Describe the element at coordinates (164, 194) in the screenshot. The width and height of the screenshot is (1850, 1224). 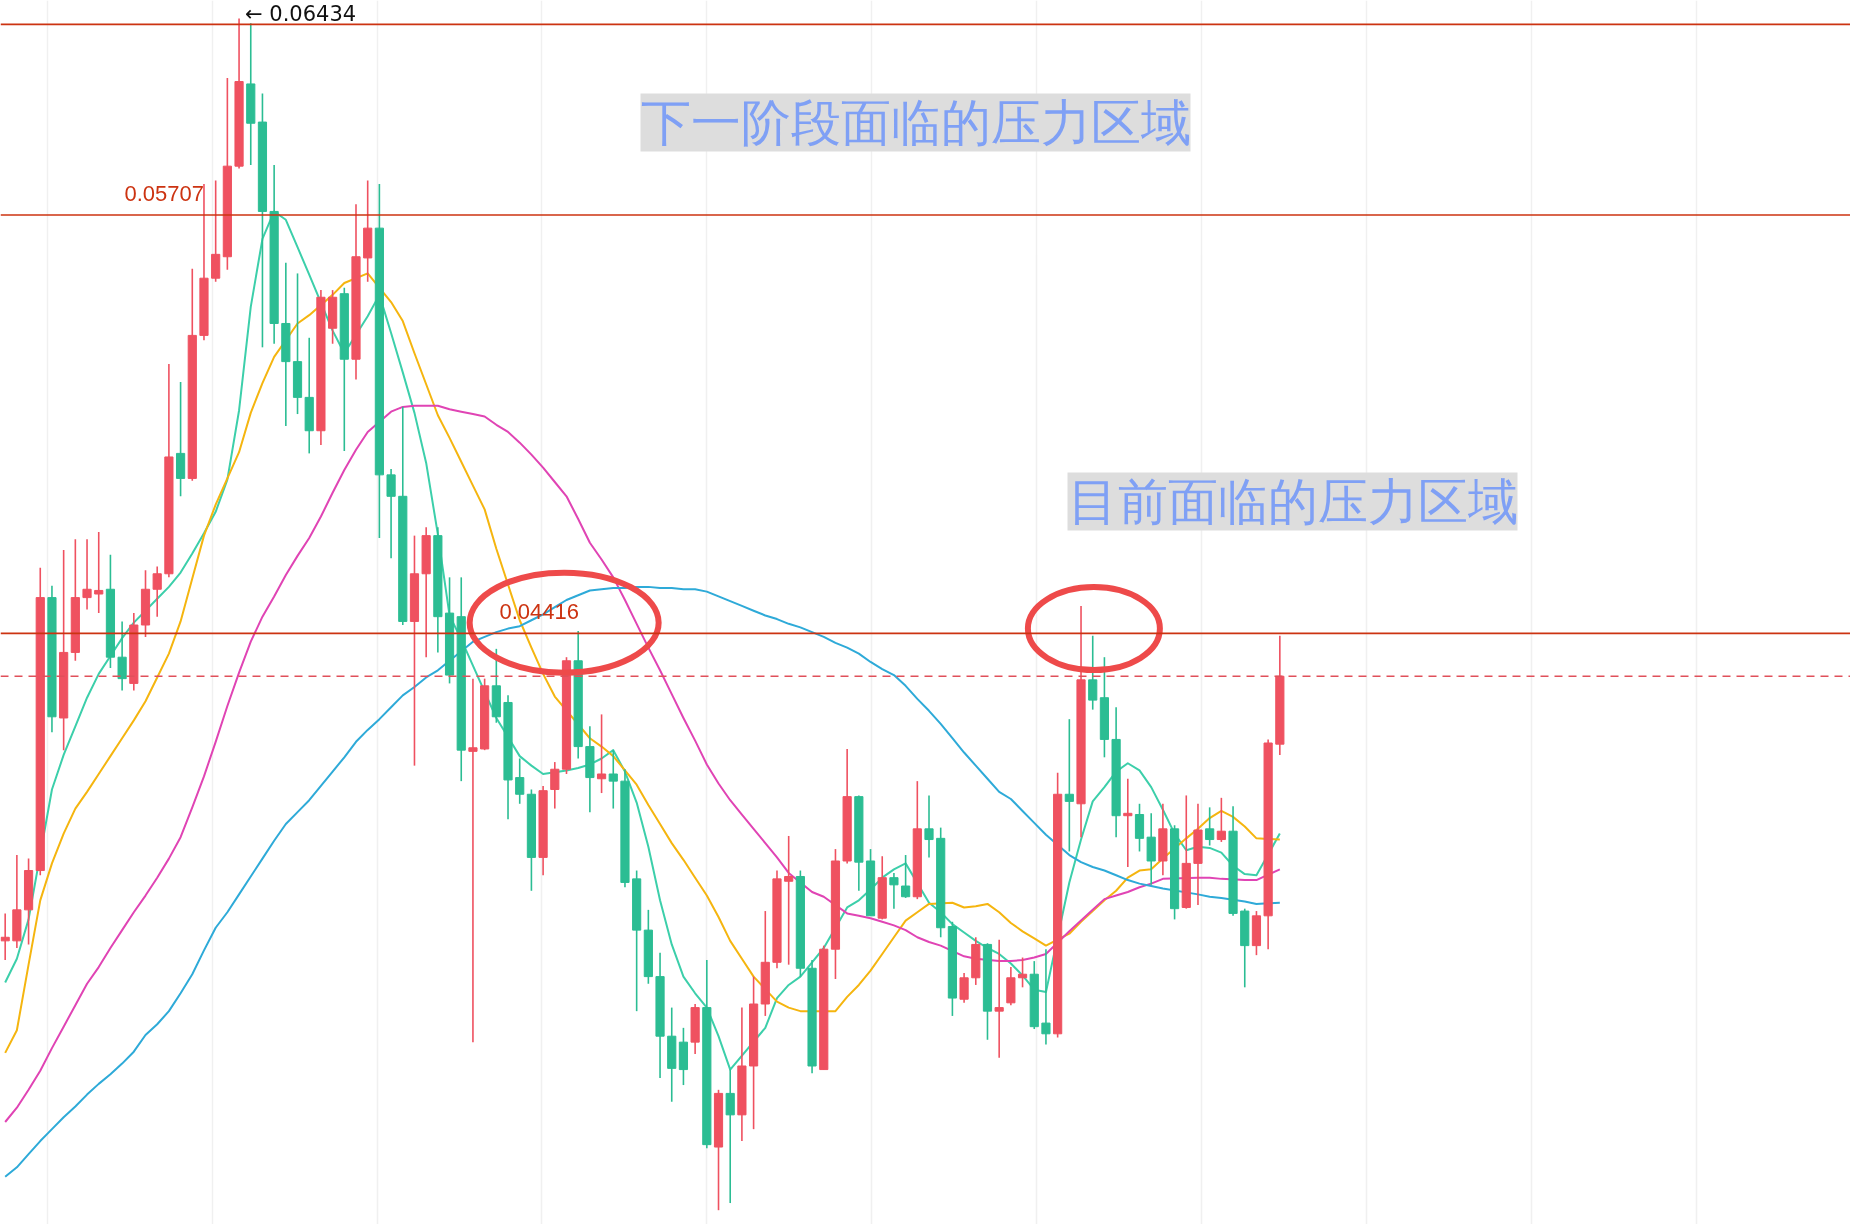
I see `annotation: 0.05707` at that location.